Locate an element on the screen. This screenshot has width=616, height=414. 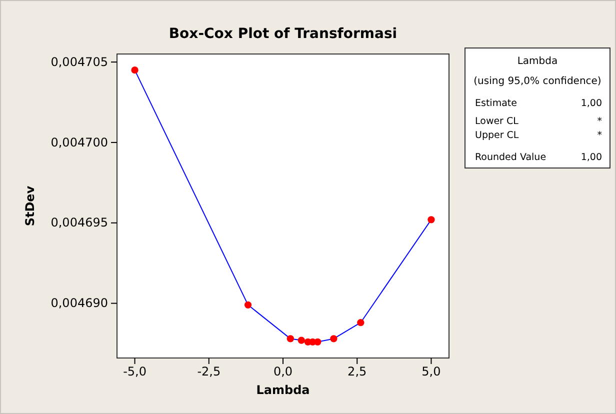
text: Estimate is located at coordinates (496, 103).